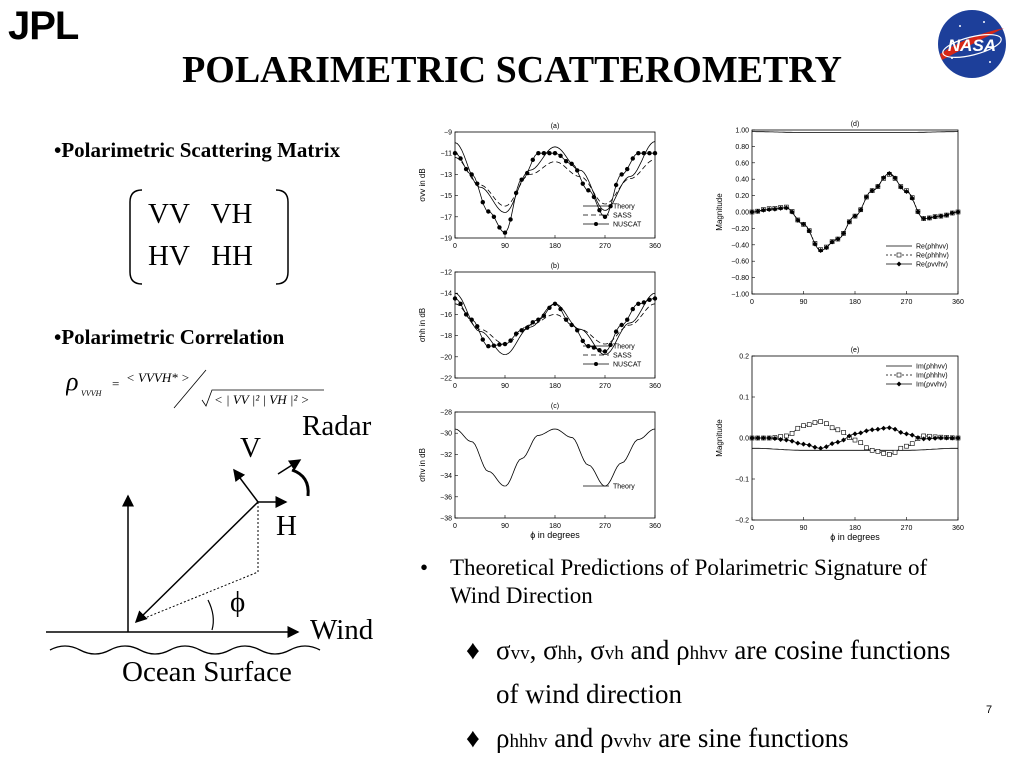 The height and width of the screenshot is (768, 1024). What do you see at coordinates (855, 124) in the screenshot?
I see `panel-label: (d)` at bounding box center [855, 124].